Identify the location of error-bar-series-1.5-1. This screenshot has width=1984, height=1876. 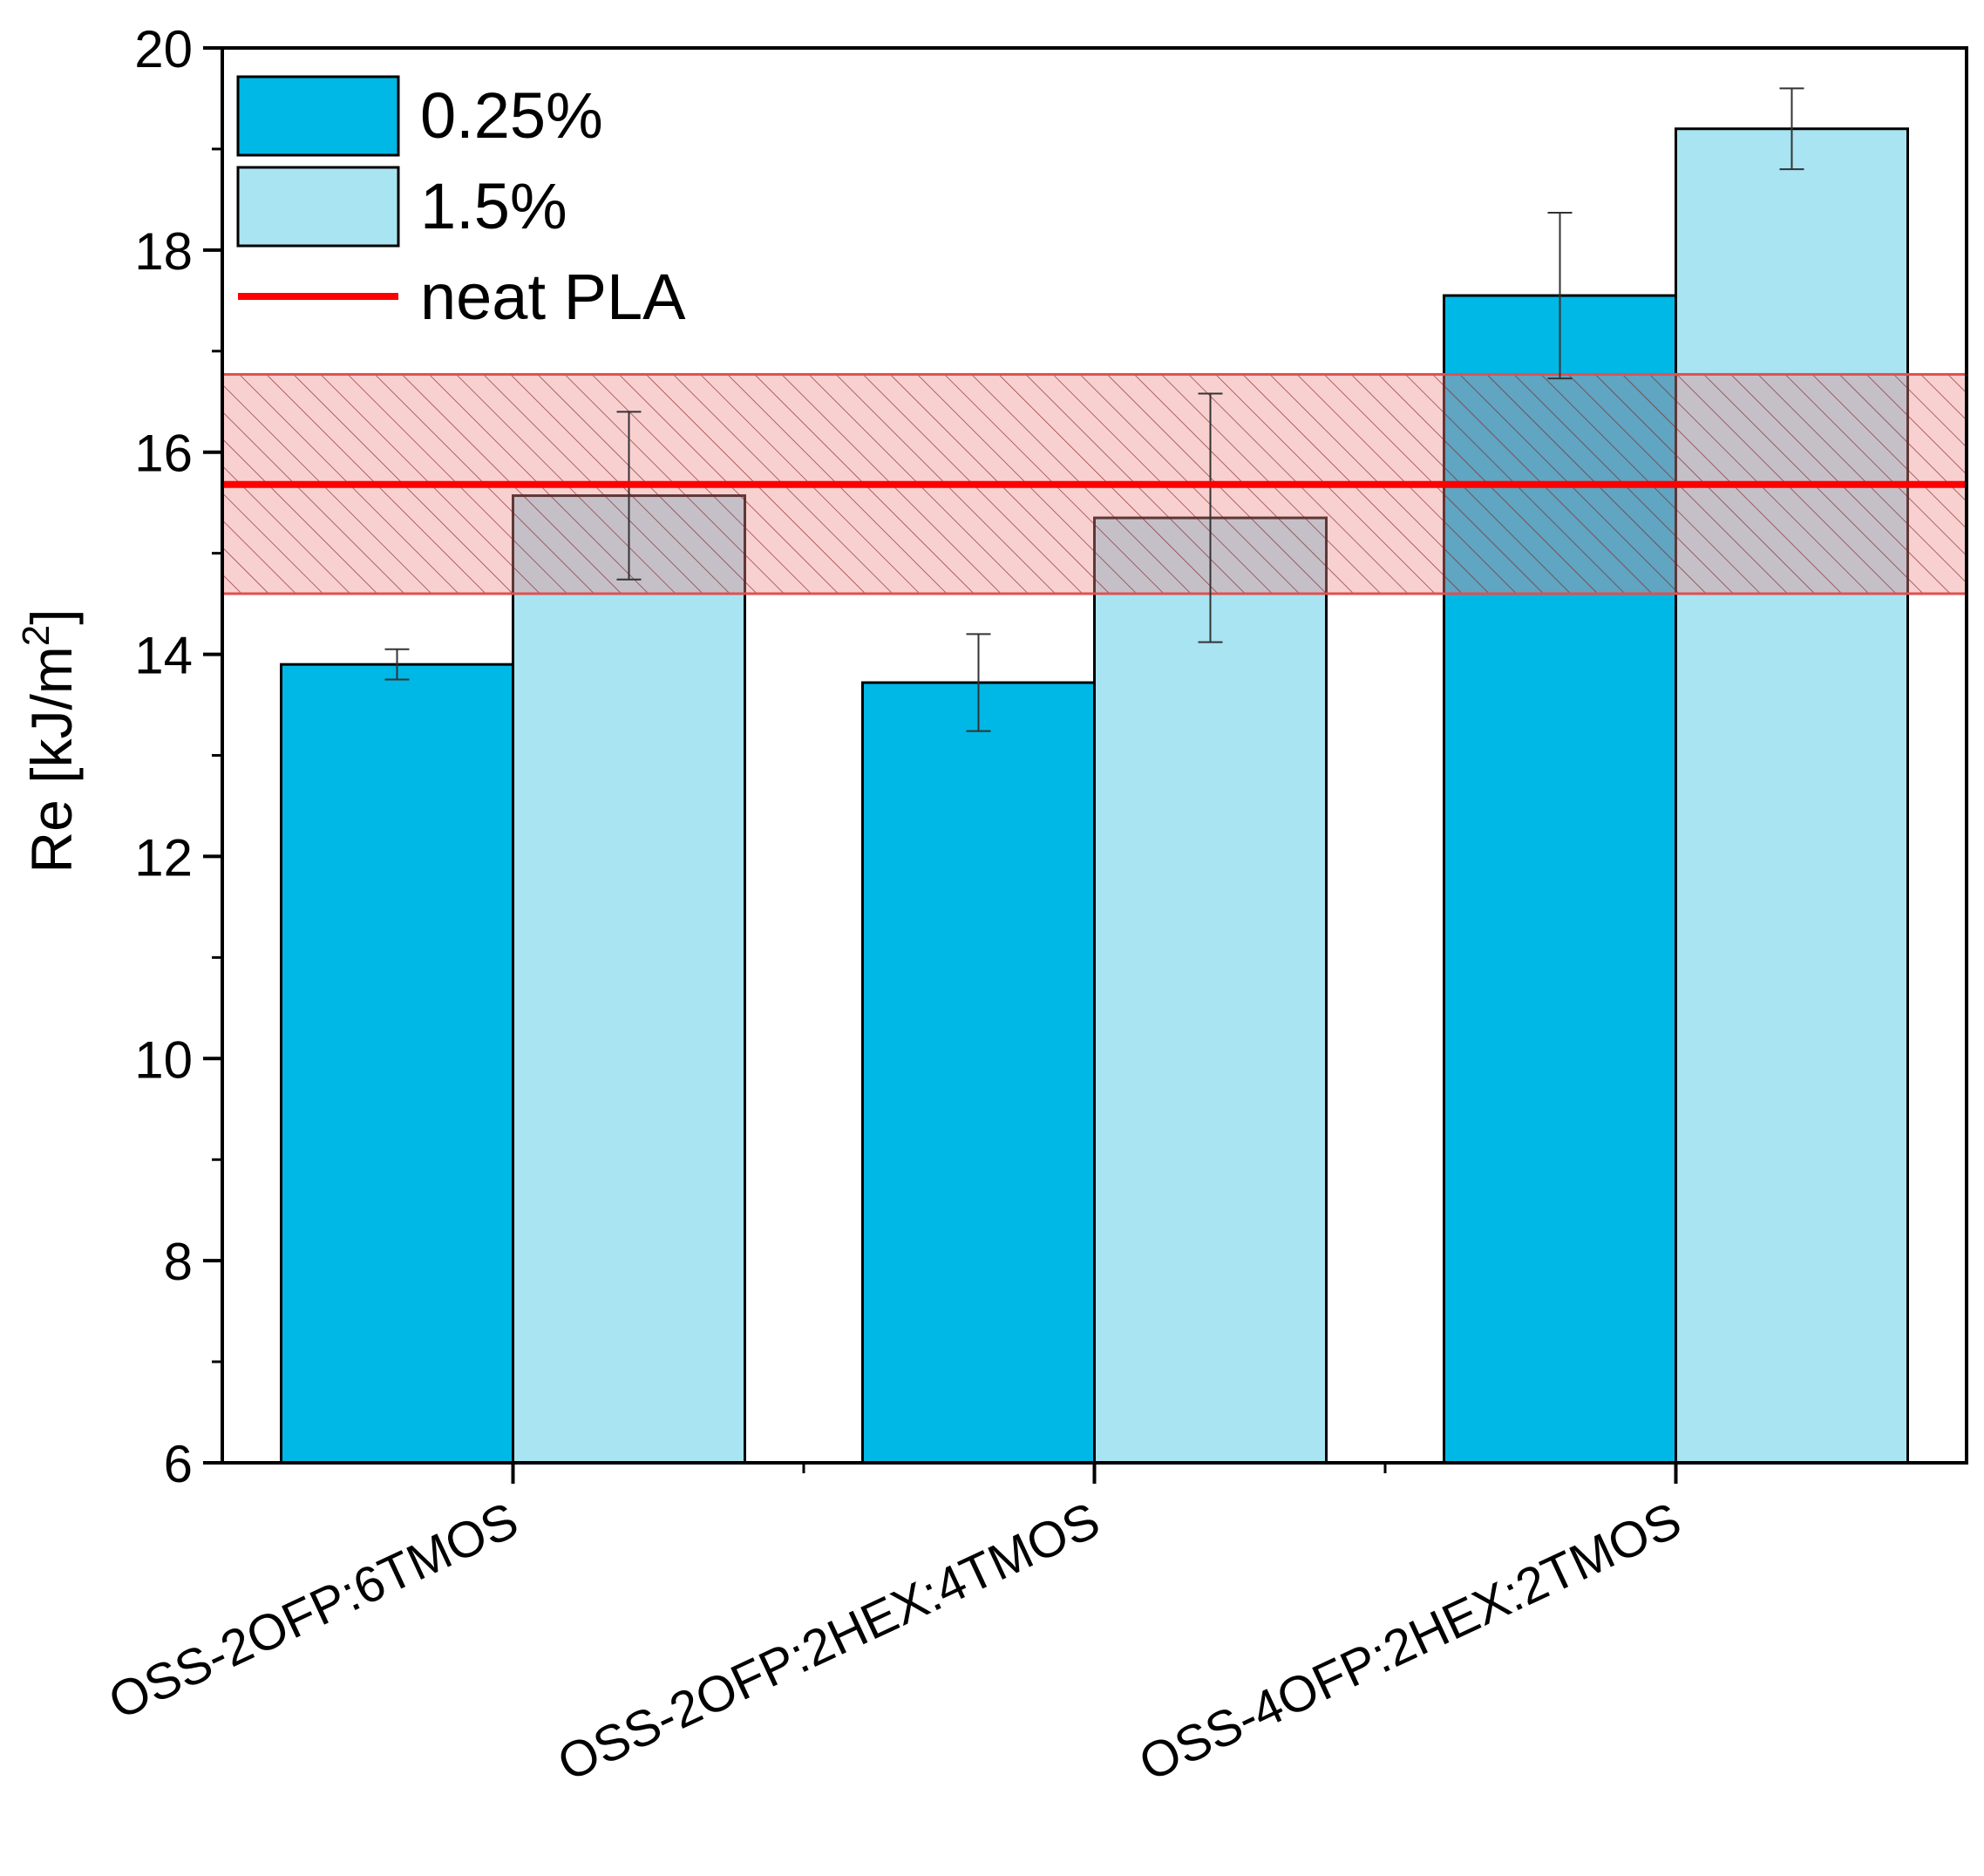
(629, 496).